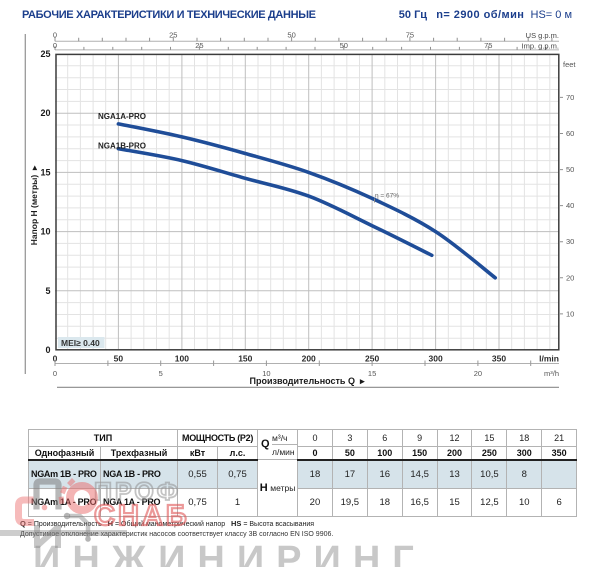  I want to click on svg-text: 100, so click(182, 359).